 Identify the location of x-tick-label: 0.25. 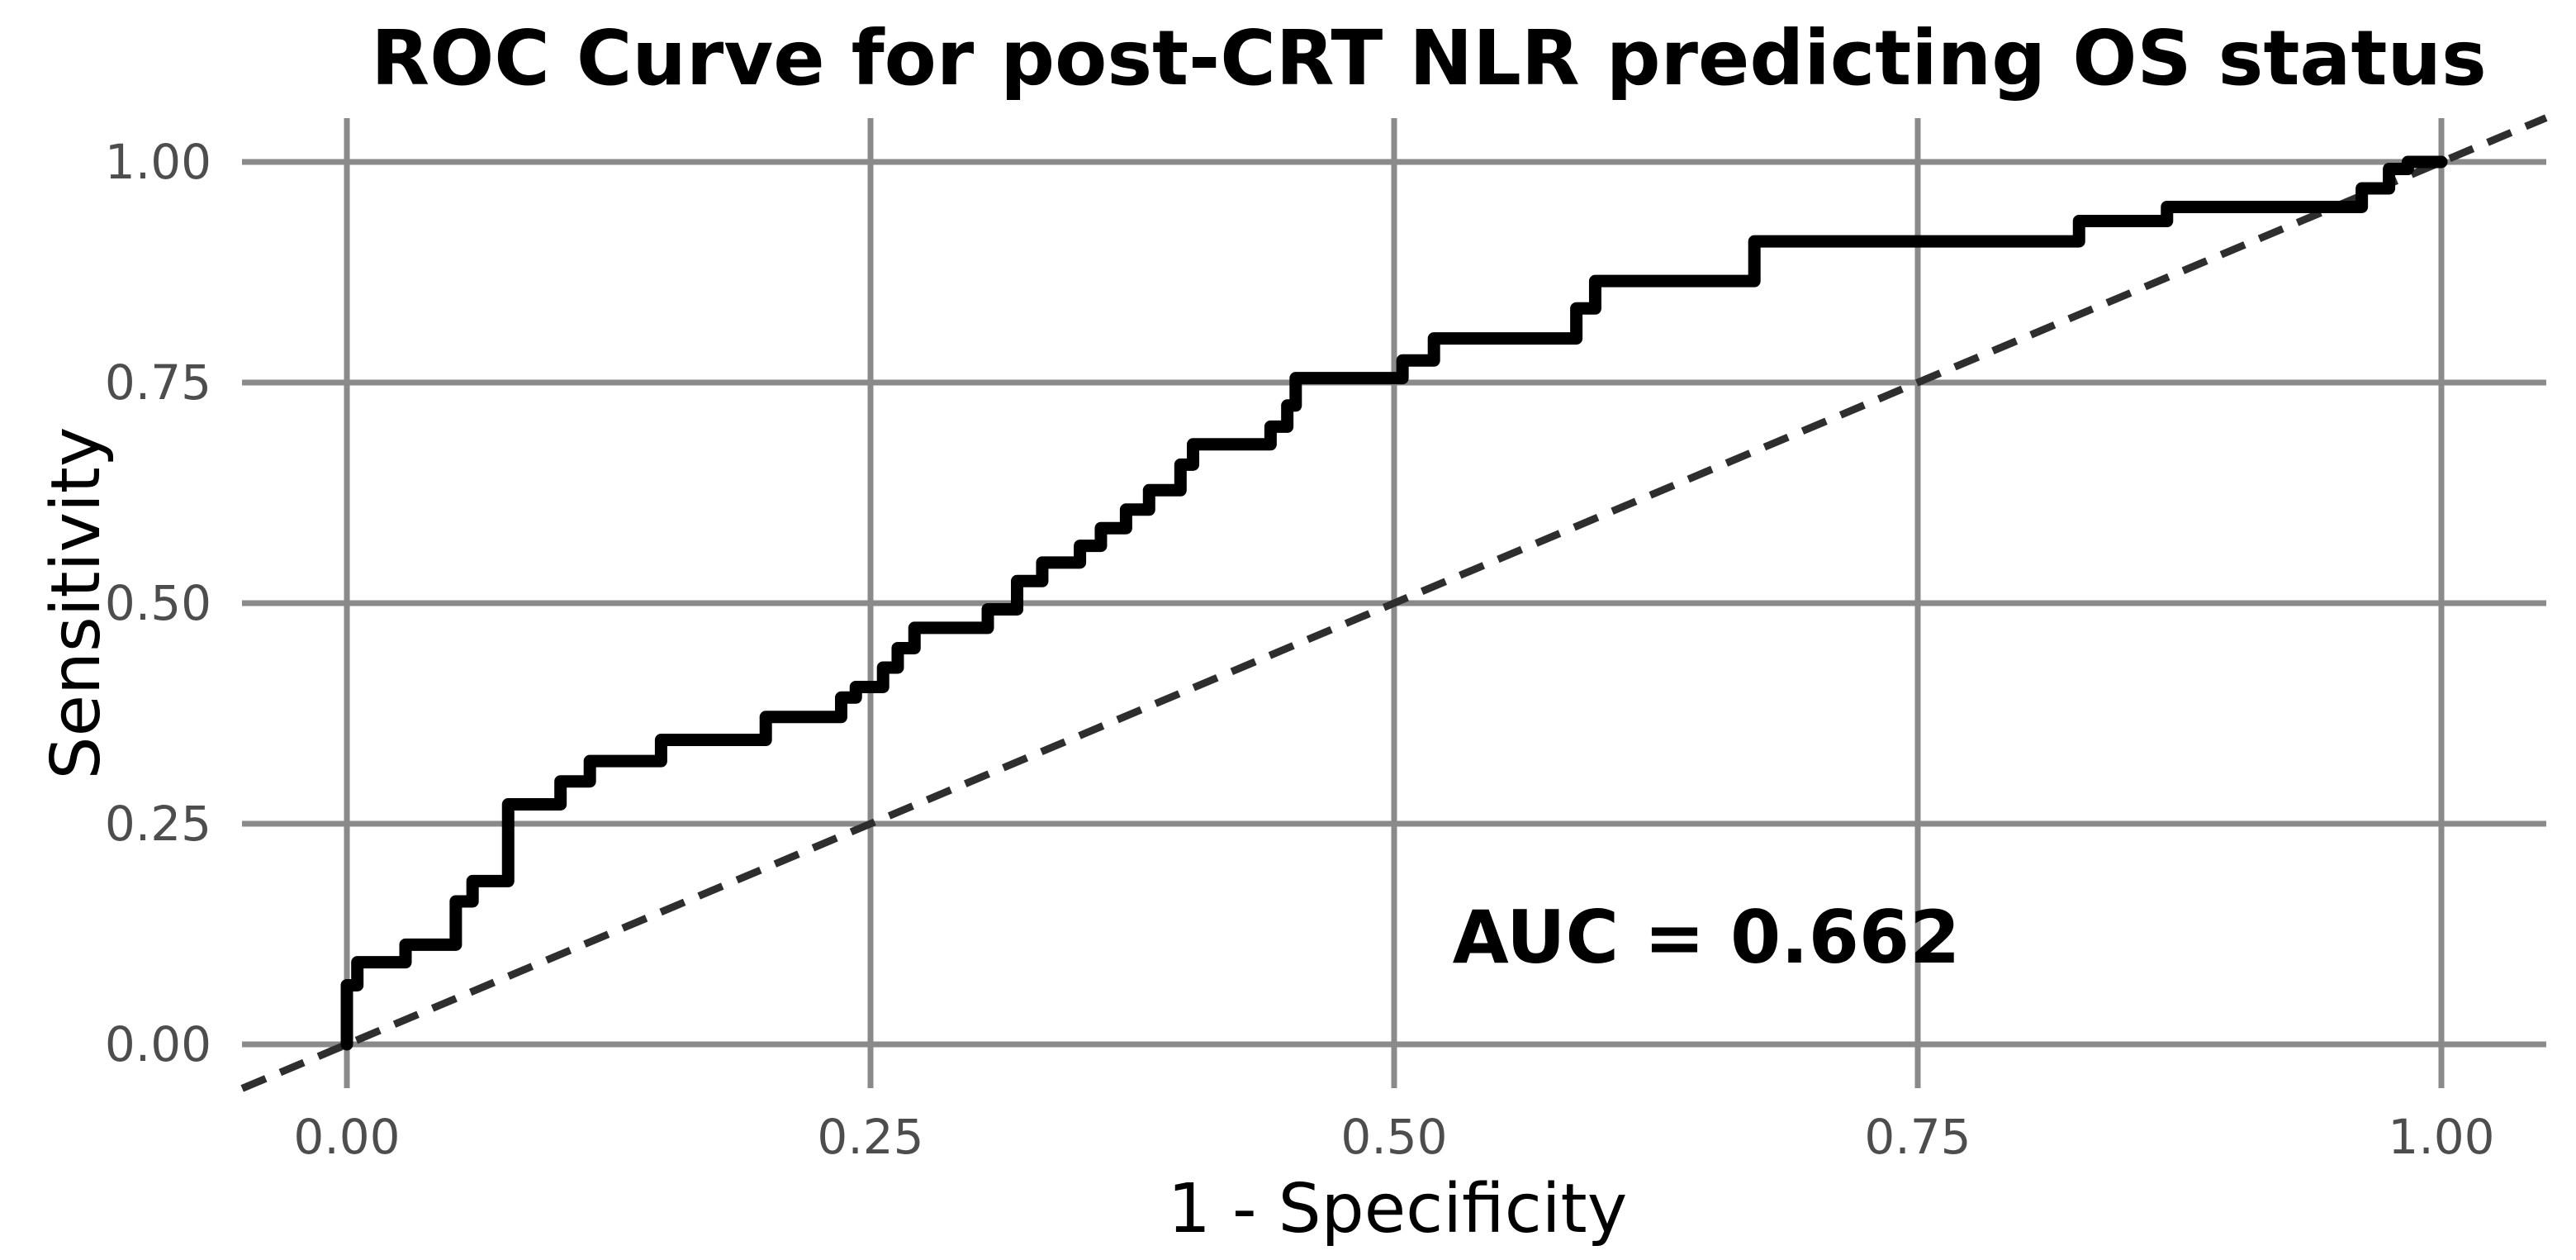
(870, 1137).